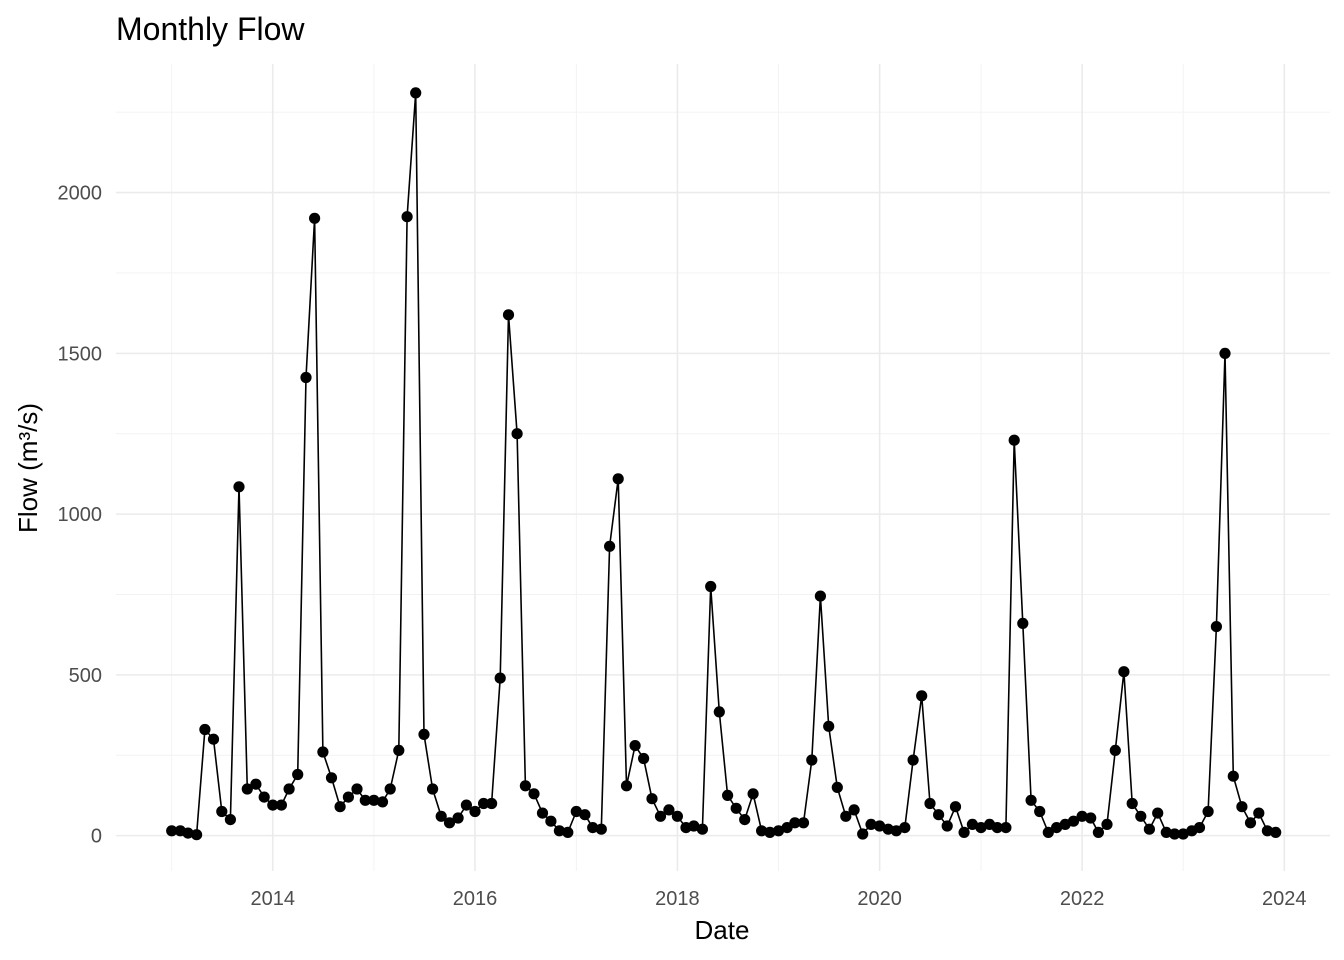 This screenshot has width=1344, height=960. I want to click on x-tick-label: 2022, so click(1082, 899).